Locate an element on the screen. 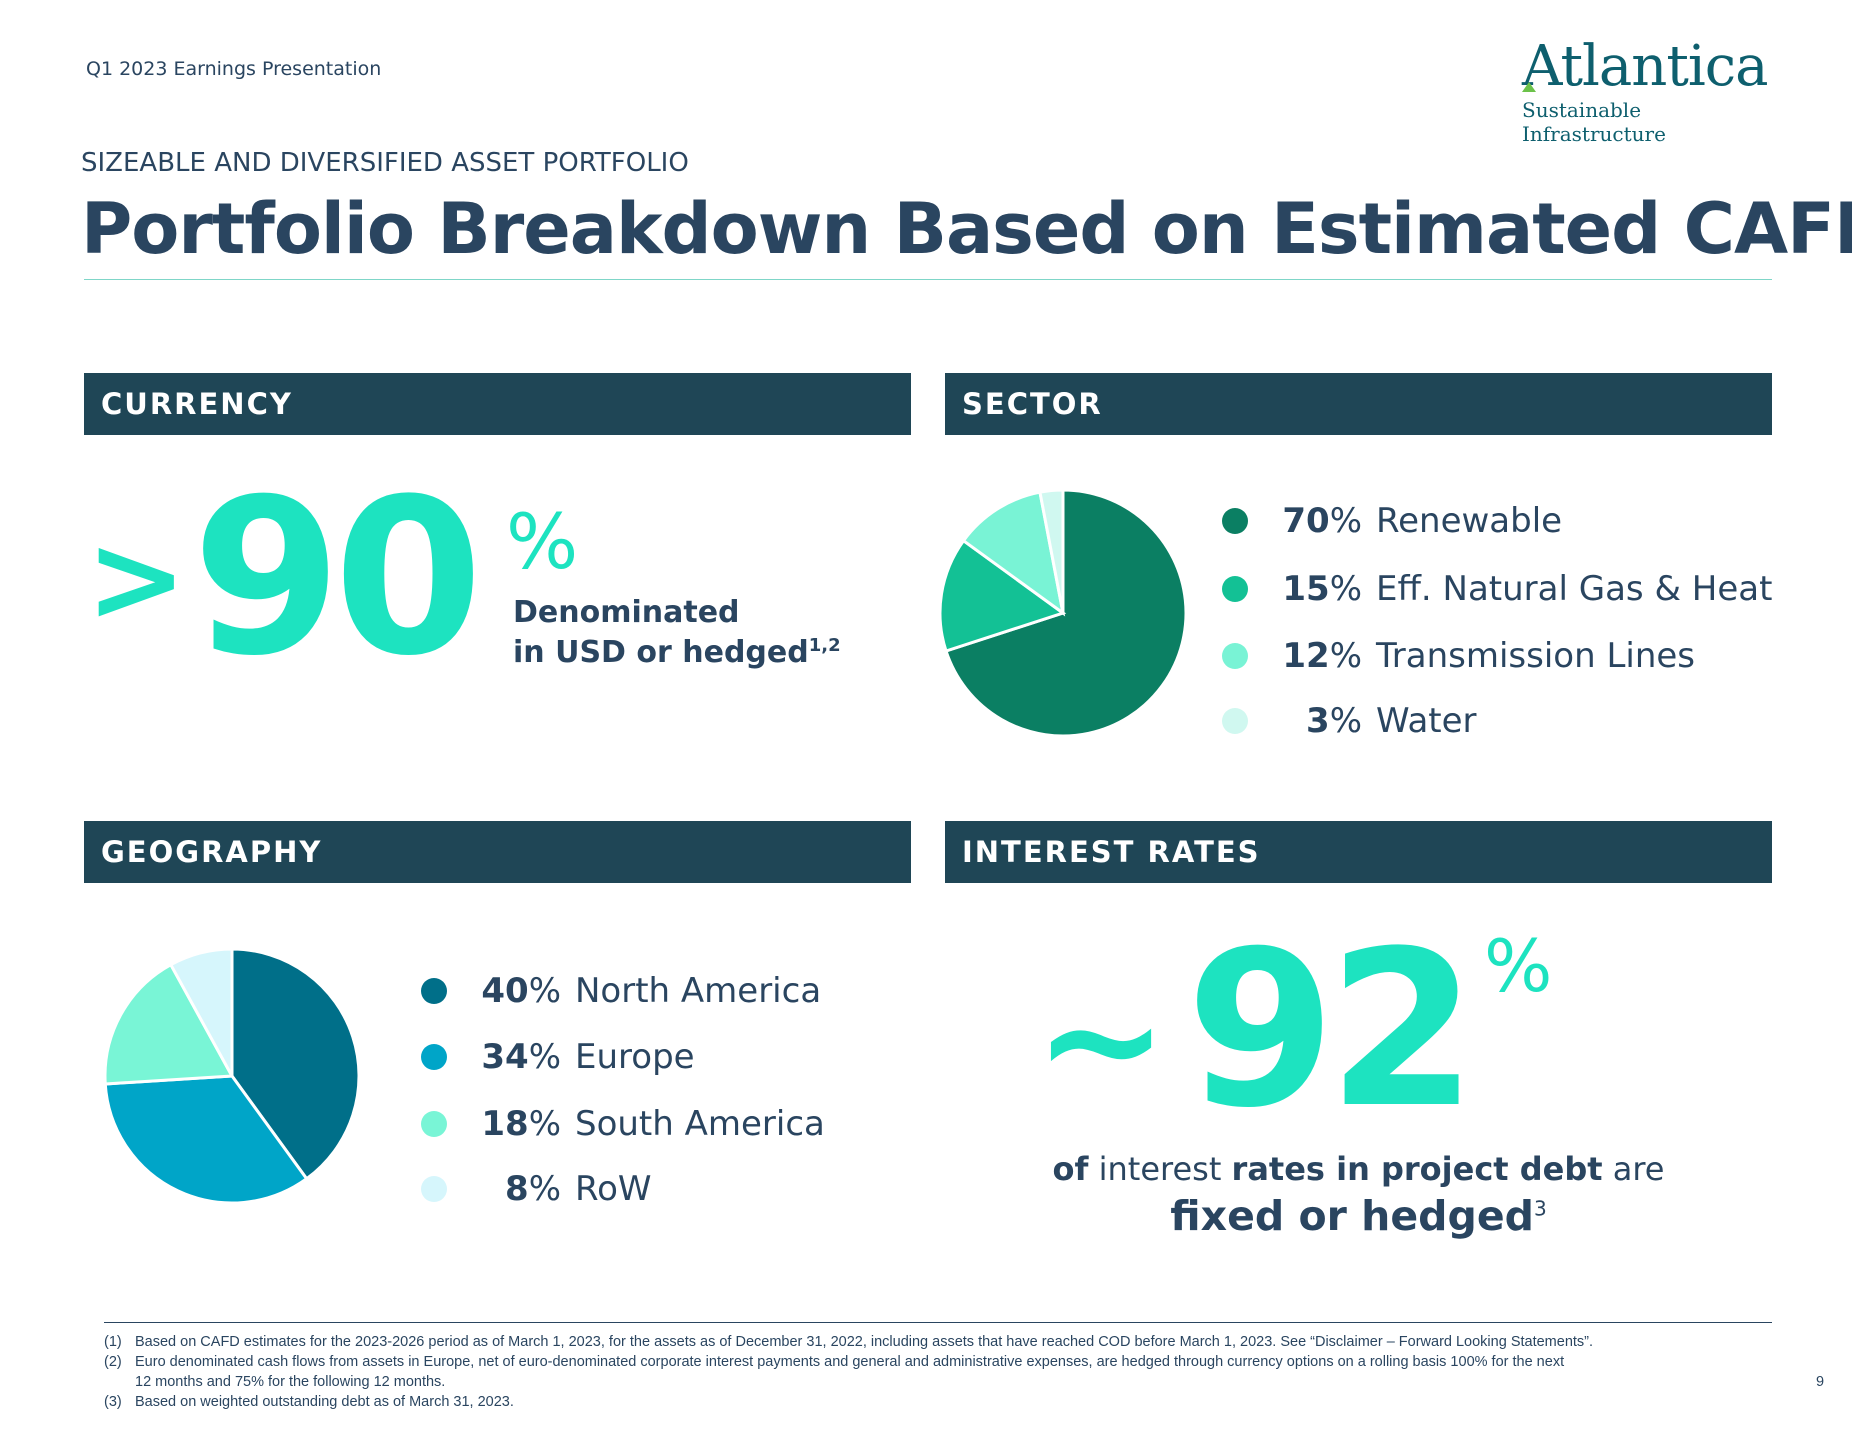  geography-legend-item: 8% RoW is located at coordinates (536, 1189).